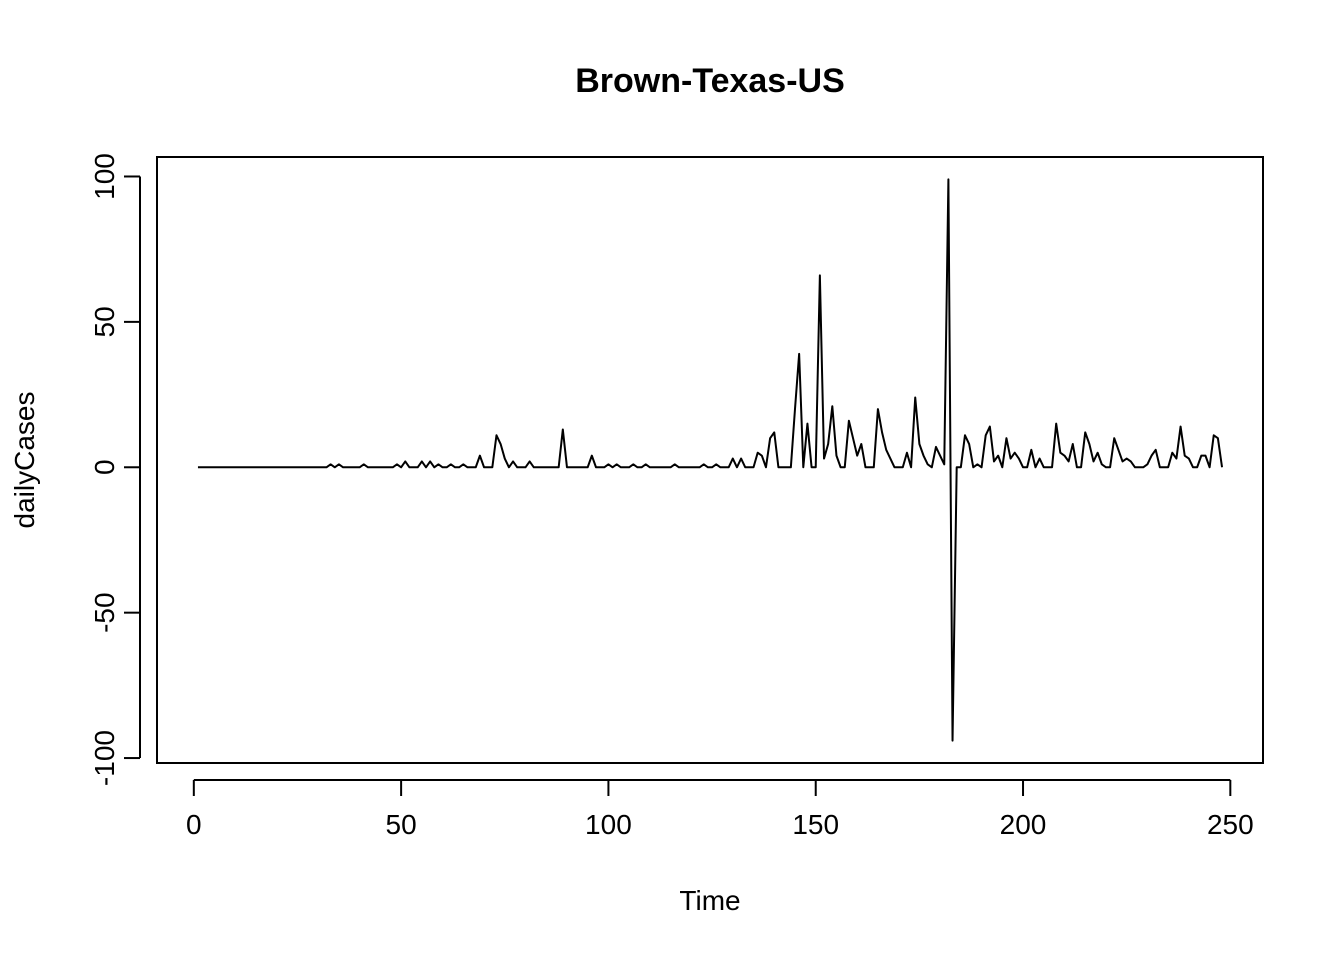 Image resolution: width=1344 pixels, height=965 pixels. Describe the element at coordinates (401, 824) in the screenshot. I see `x-tick-label: 50` at that location.